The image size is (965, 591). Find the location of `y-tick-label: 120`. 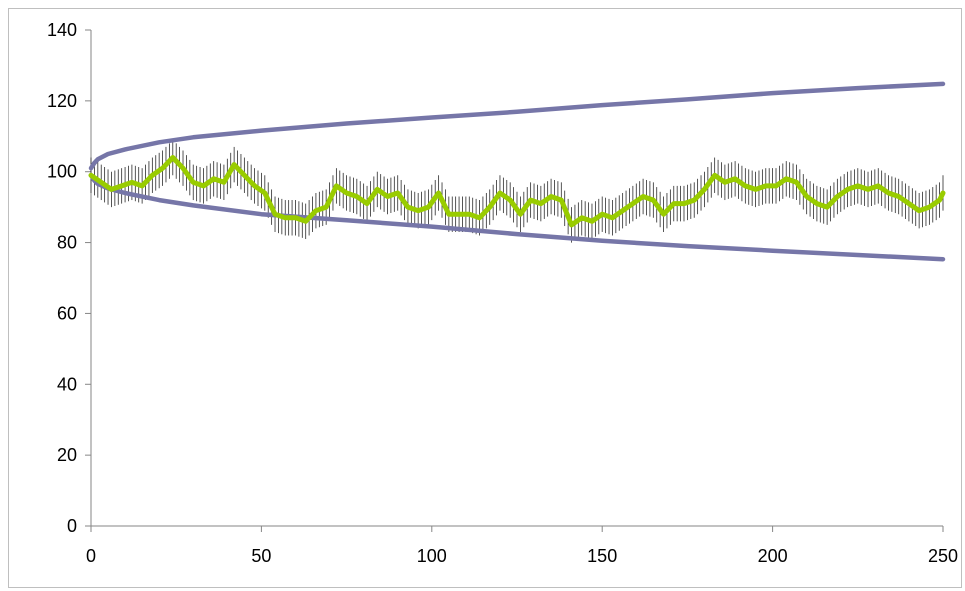

y-tick-label: 120 is located at coordinates (62, 101).